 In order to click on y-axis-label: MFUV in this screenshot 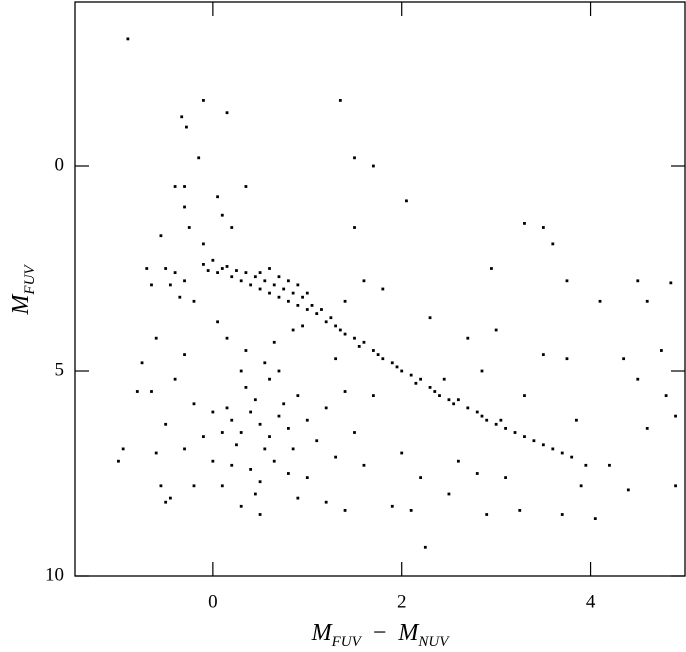, I will do `click(23, 290)`.